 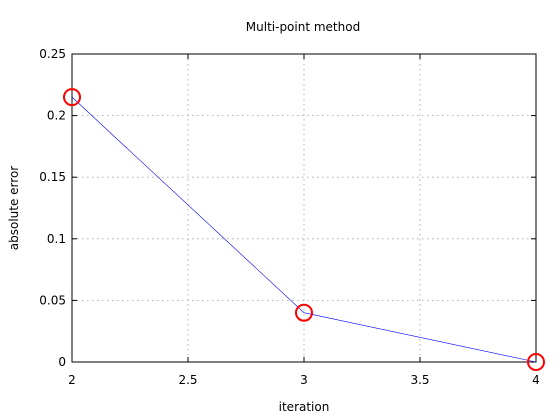 What do you see at coordinates (62, 362) in the screenshot?
I see `y-tick-label: 0` at bounding box center [62, 362].